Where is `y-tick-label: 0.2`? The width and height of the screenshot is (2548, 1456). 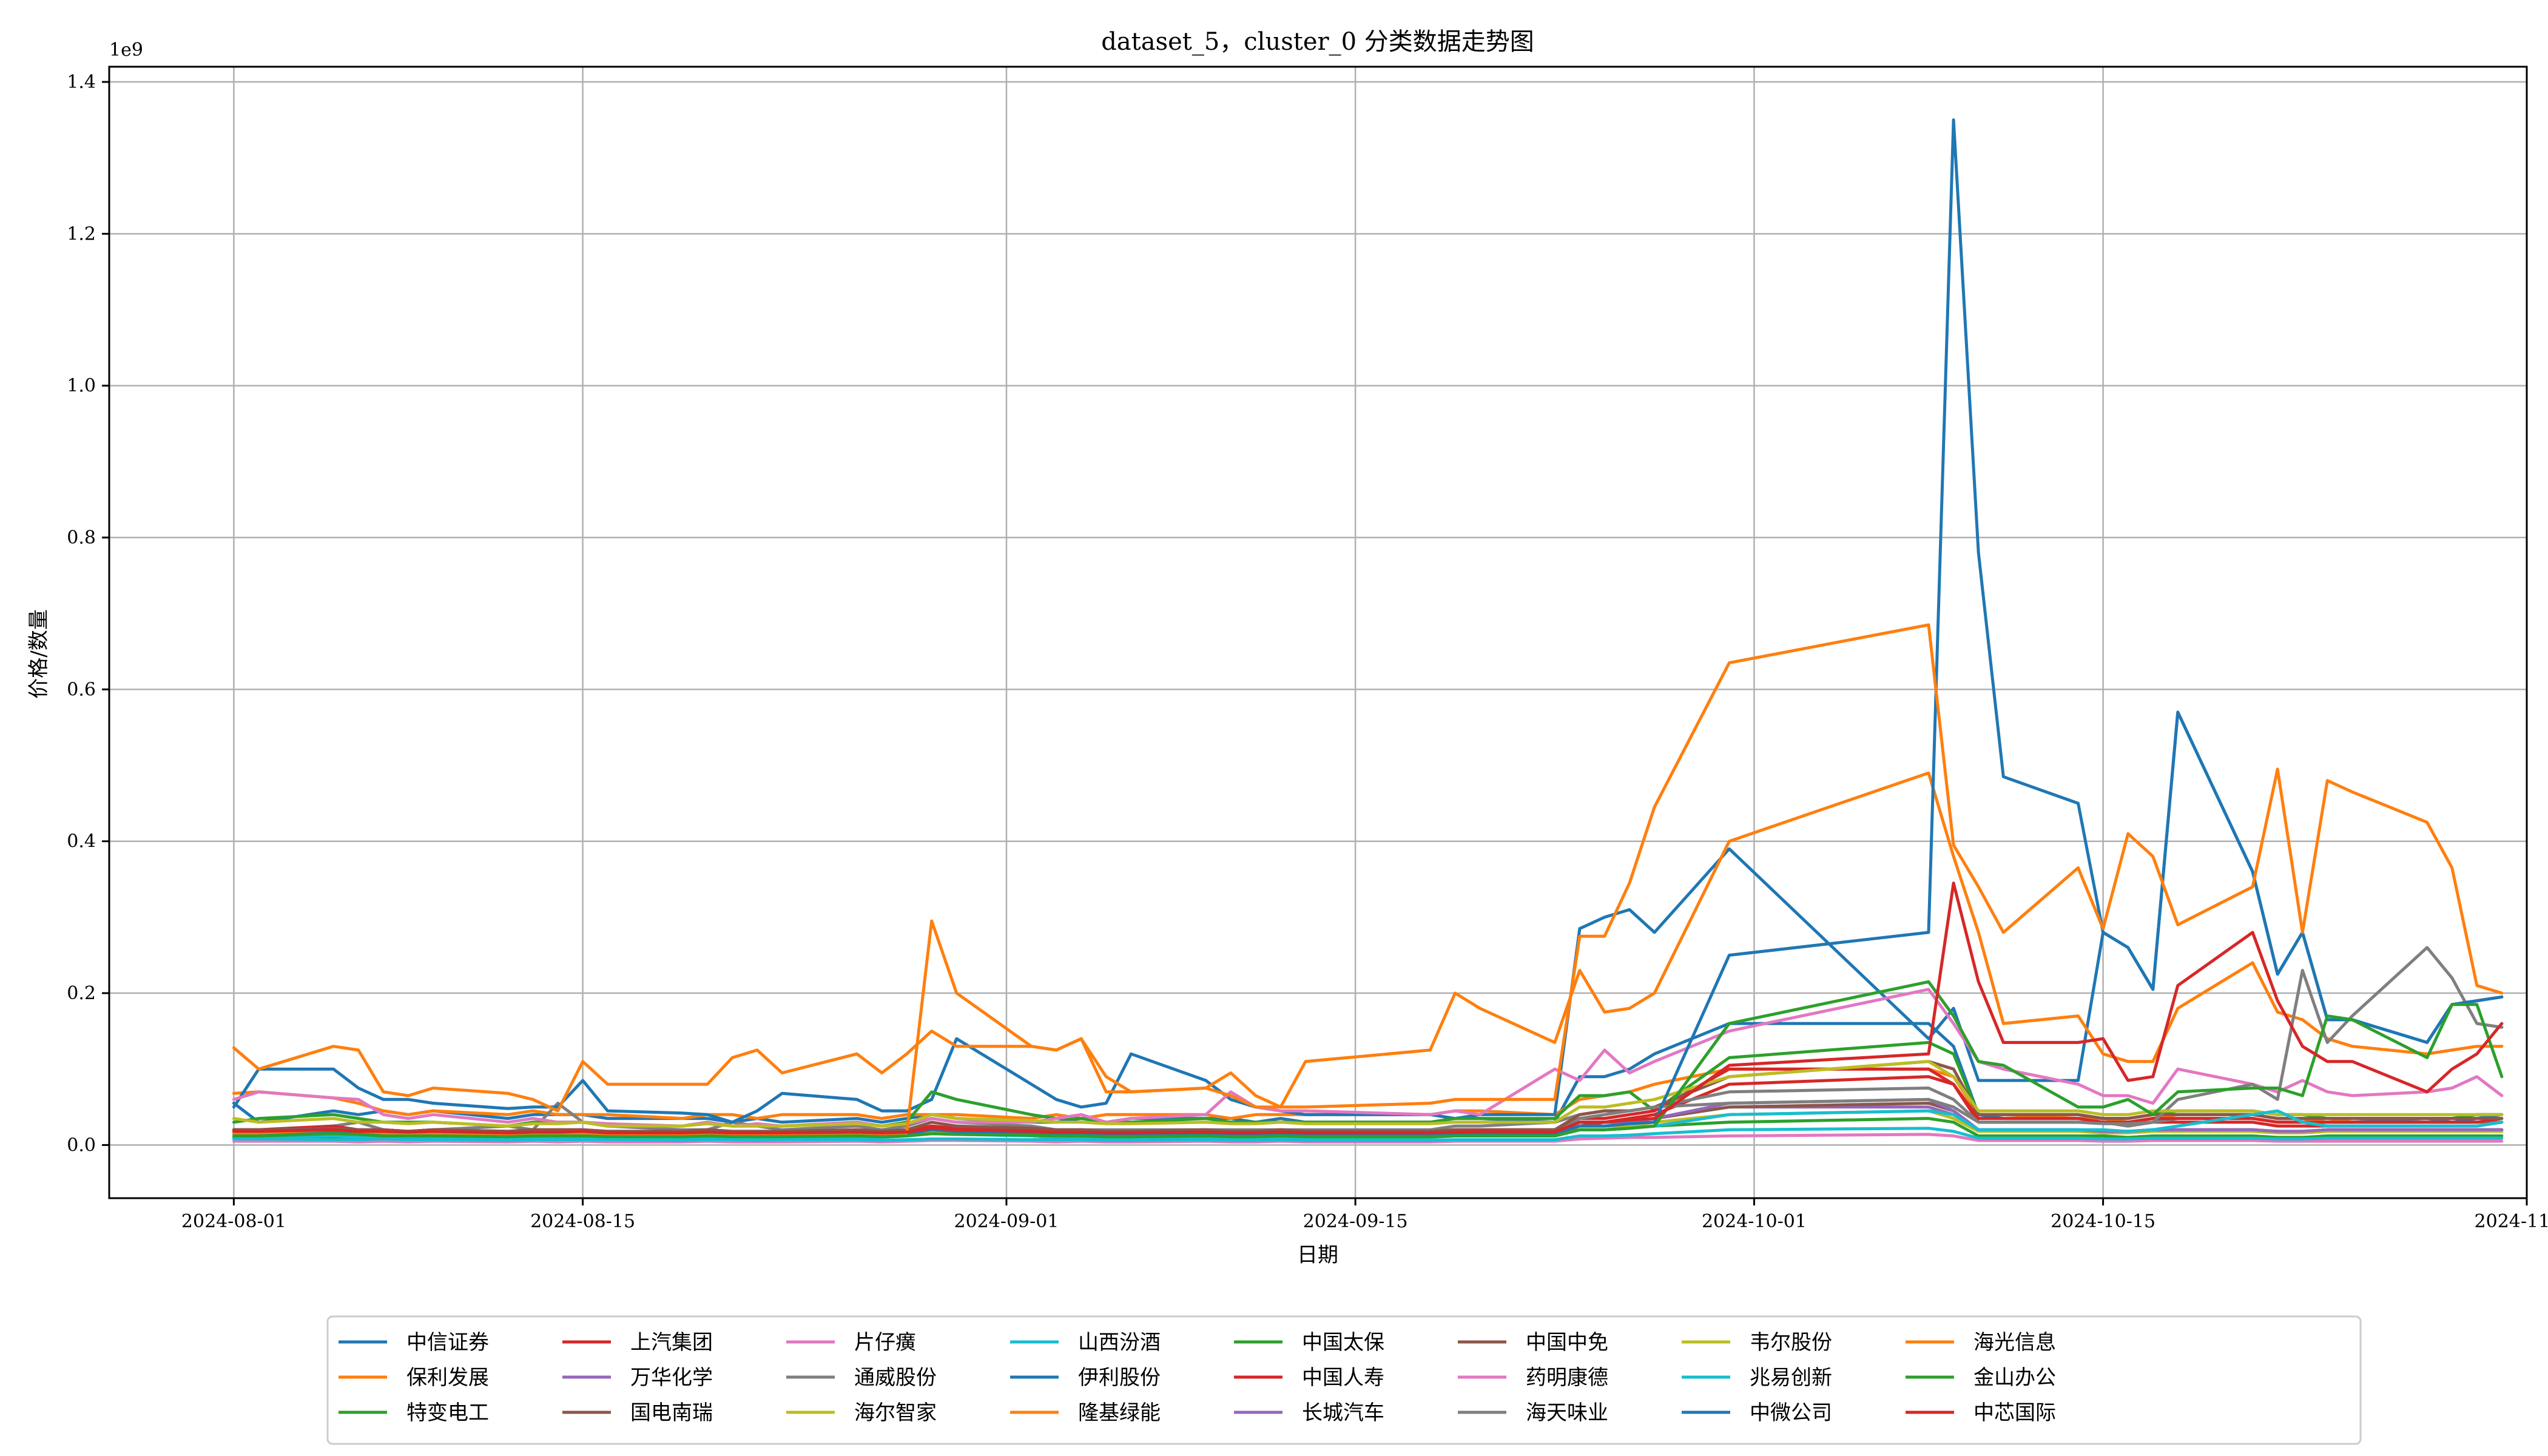
y-tick-label: 0.2 is located at coordinates (81, 993).